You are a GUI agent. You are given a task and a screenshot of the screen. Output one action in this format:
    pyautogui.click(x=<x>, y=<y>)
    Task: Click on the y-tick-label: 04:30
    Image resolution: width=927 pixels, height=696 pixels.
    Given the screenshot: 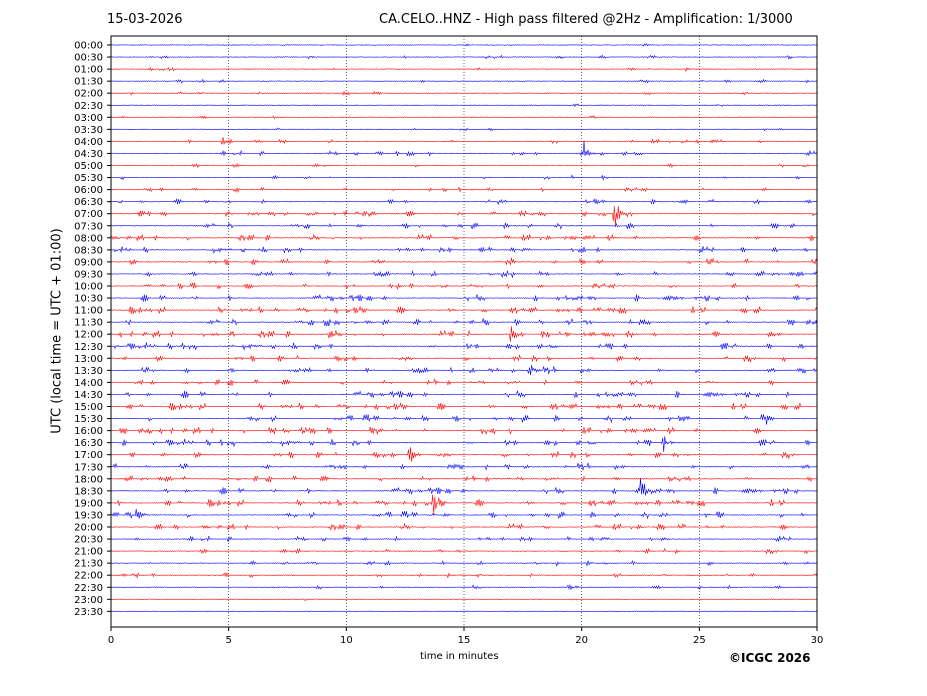 What is the action you would take?
    pyautogui.click(x=88, y=154)
    